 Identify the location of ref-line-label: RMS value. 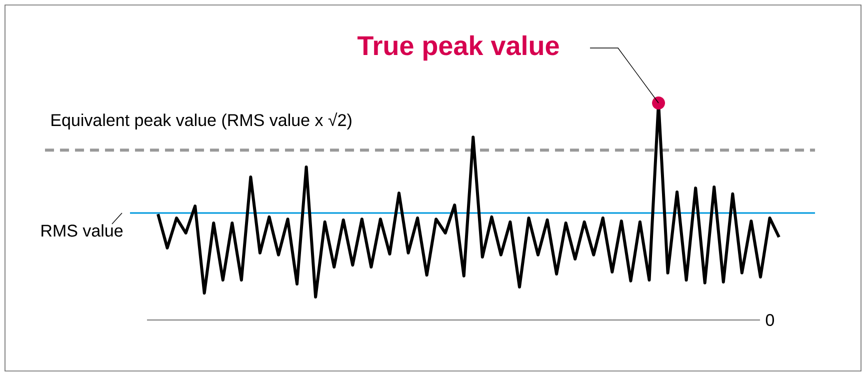
(82, 230).